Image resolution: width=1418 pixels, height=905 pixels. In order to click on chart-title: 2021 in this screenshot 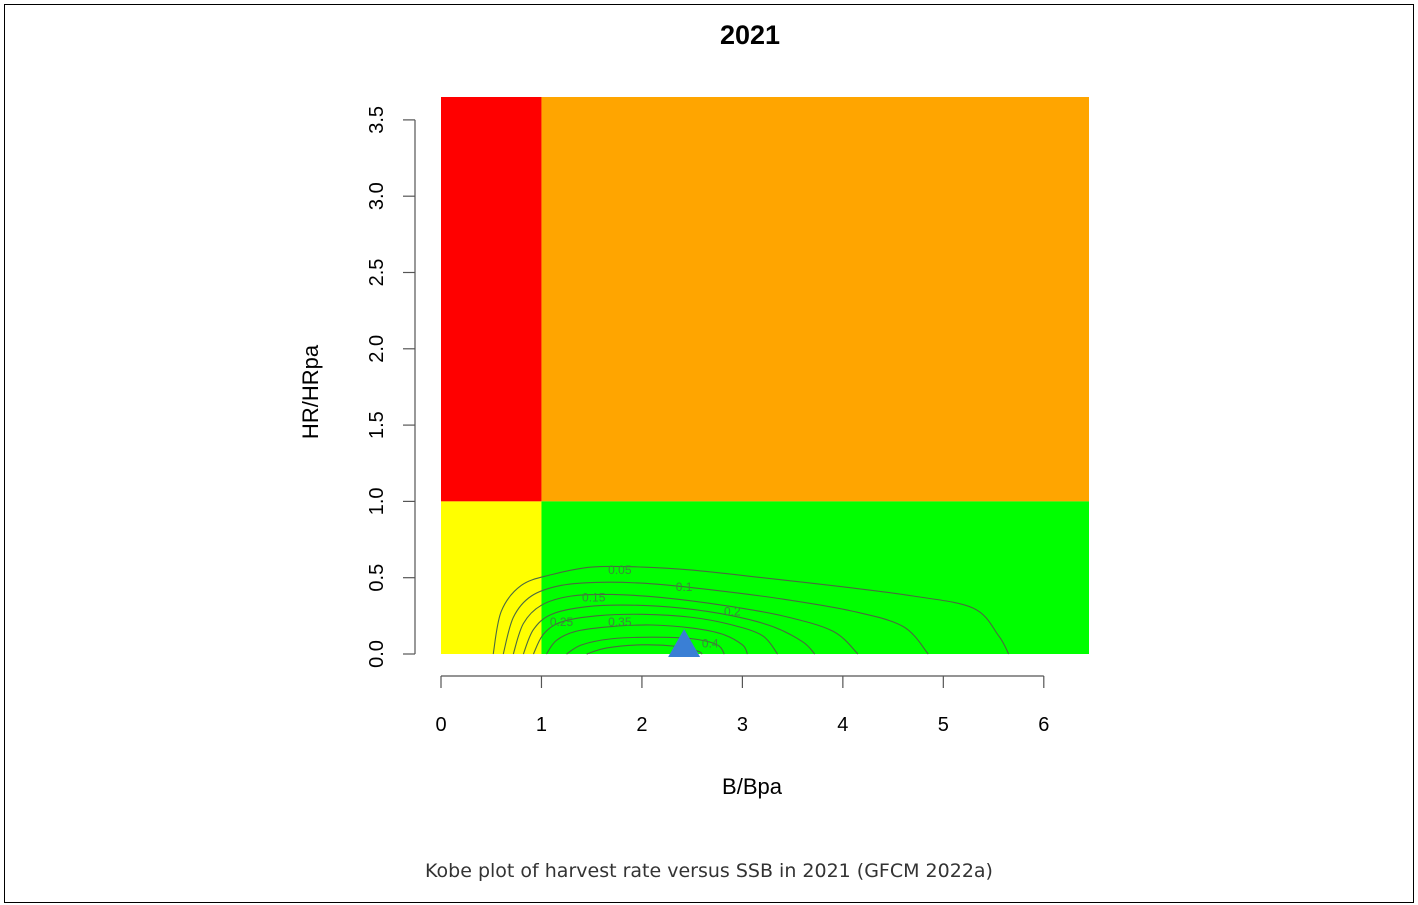, I will do `click(750, 35)`.